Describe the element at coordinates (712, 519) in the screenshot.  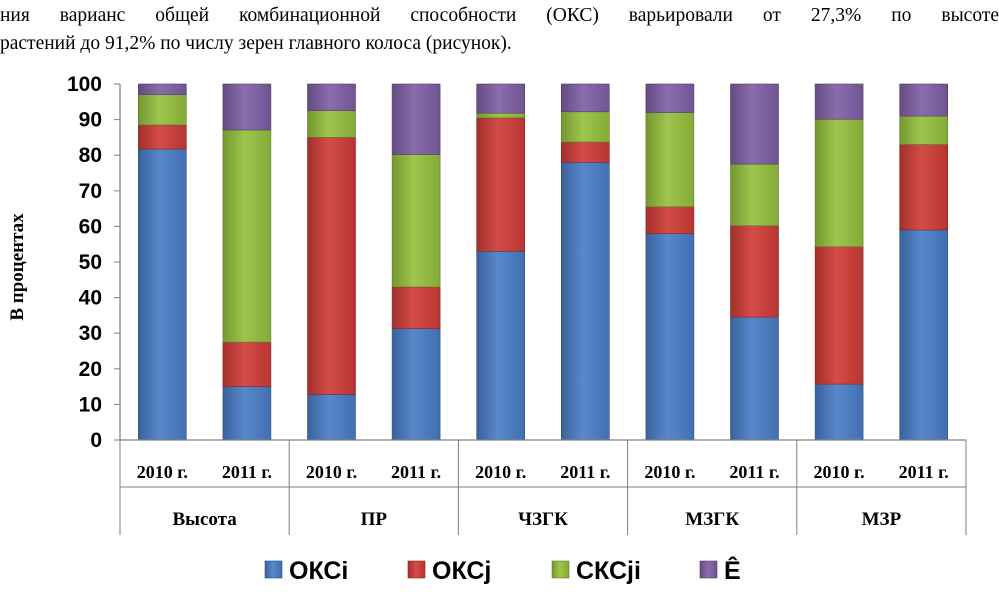
I see `group-label: МЗГК` at that location.